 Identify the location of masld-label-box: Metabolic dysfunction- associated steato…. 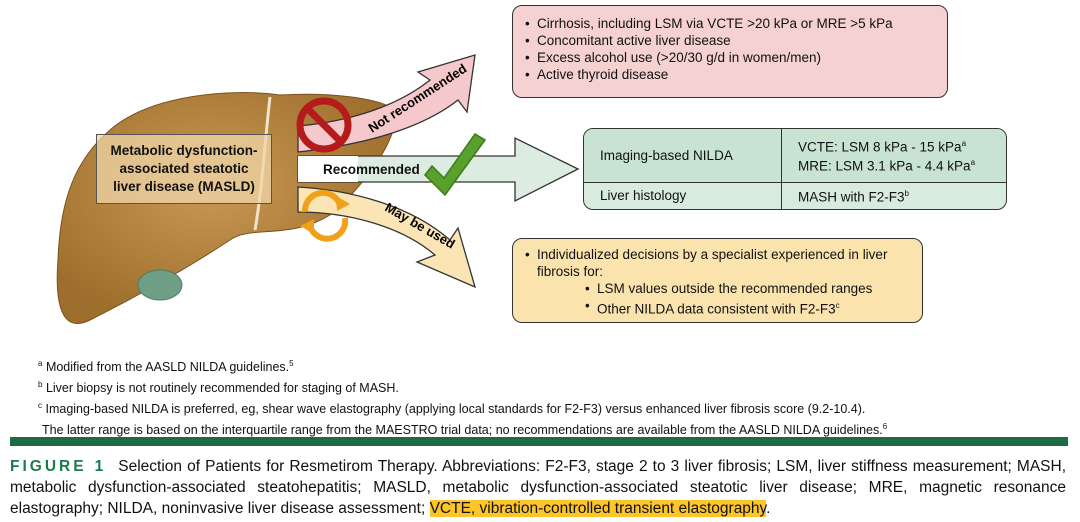
(184, 169).